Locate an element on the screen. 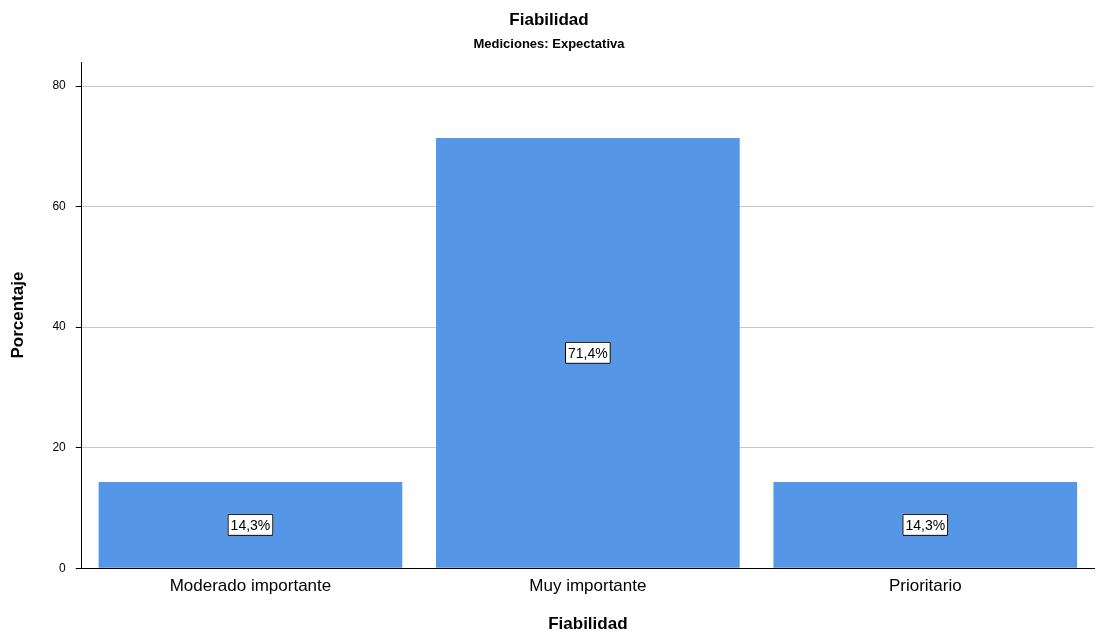 The height and width of the screenshot is (641, 1096). data-label: 71,4% is located at coordinates (588, 352).